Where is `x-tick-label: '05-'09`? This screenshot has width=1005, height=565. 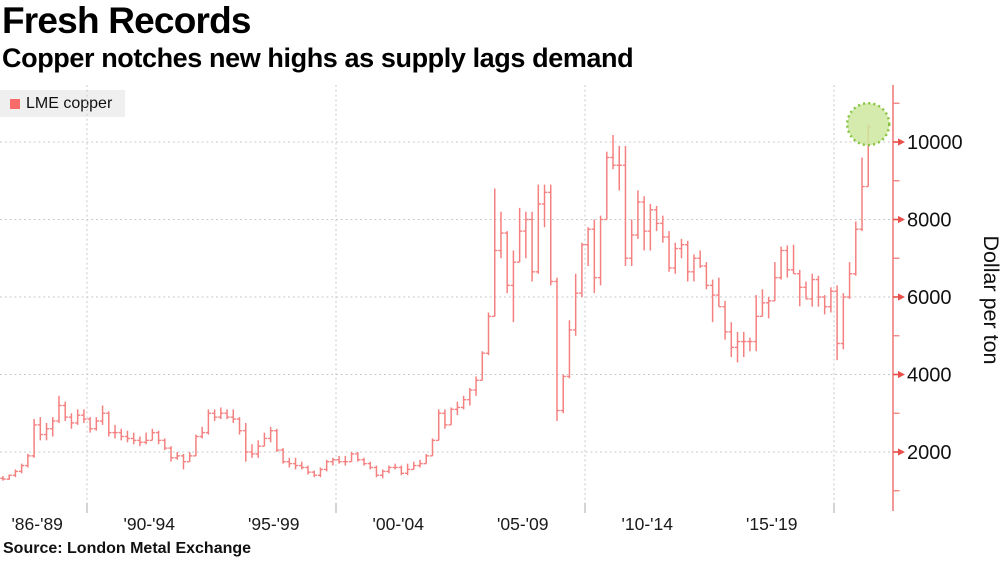 x-tick-label: '05-'09 is located at coordinates (522, 524).